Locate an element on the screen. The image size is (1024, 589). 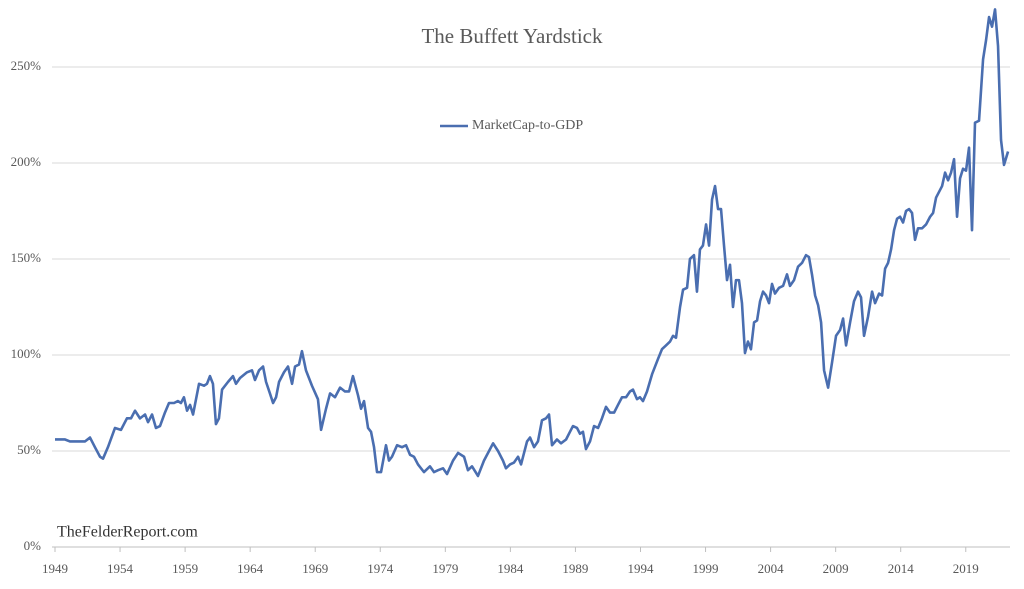
legend-label: MarketCap-to-GDP is located at coordinates (527, 125).